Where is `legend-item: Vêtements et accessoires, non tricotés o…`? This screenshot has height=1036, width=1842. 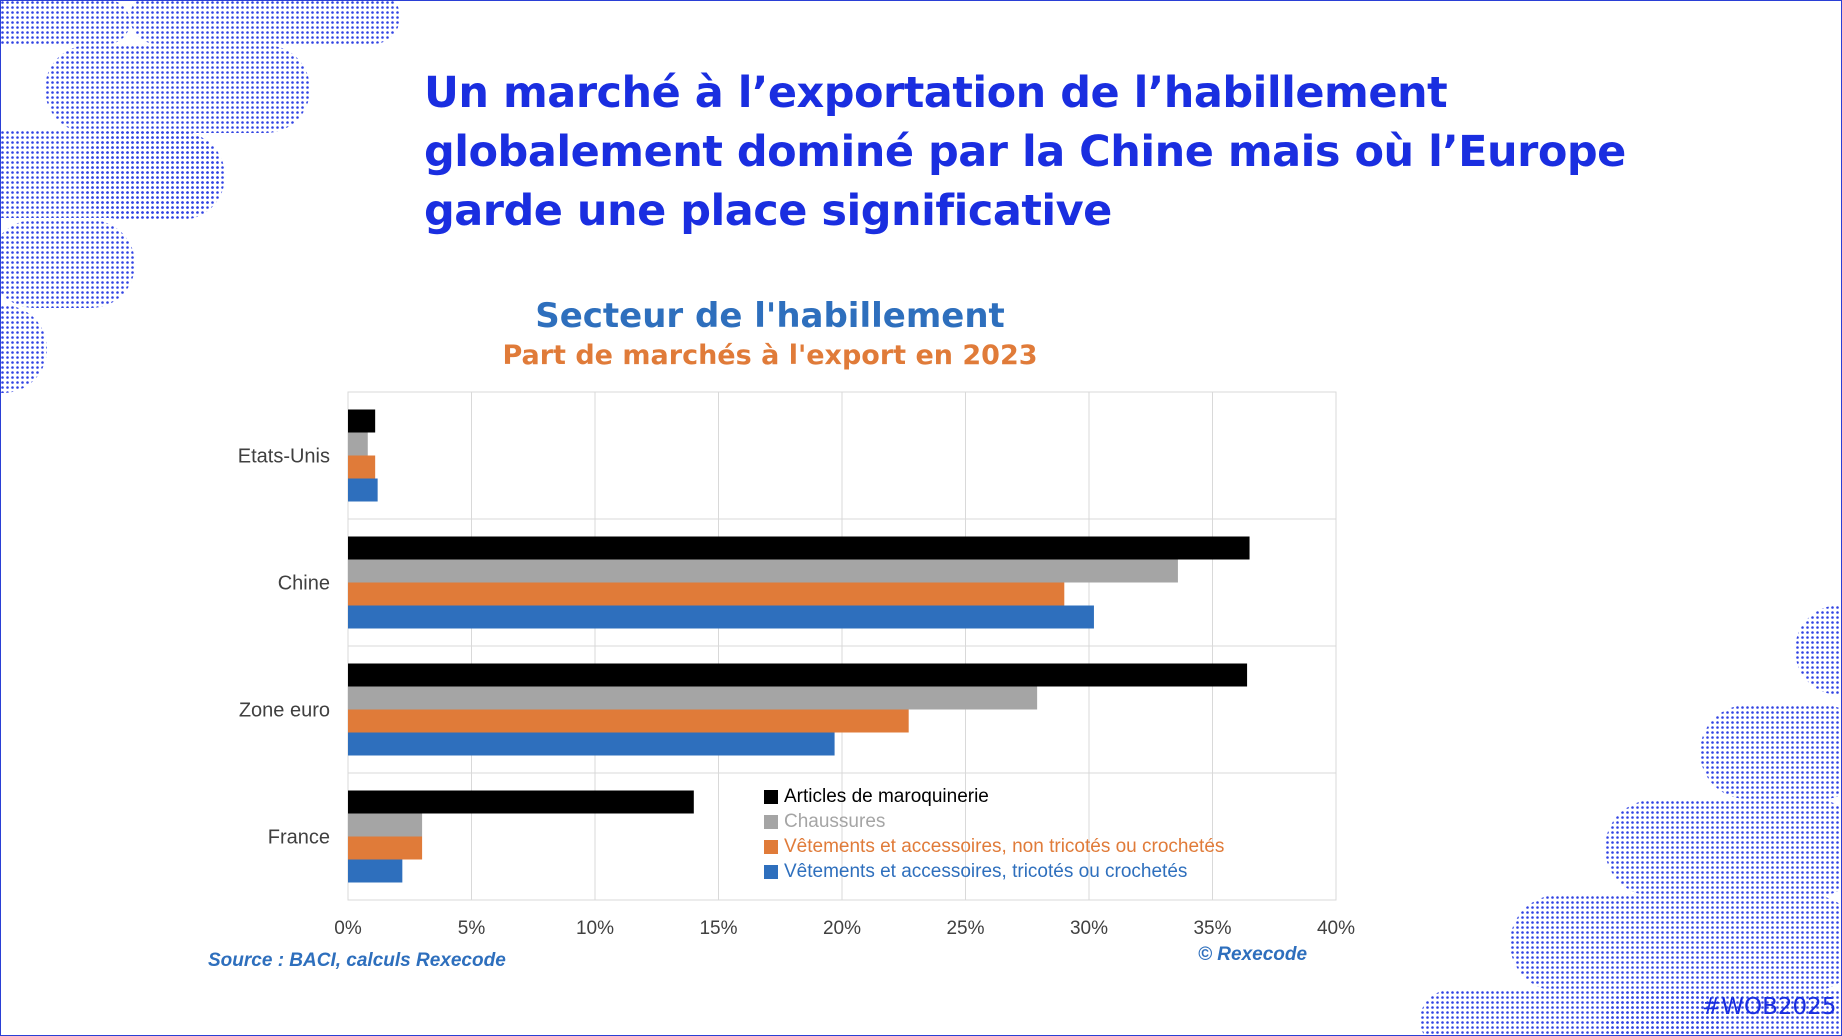 legend-item: Vêtements et accessoires, non tricotés o… is located at coordinates (994, 846).